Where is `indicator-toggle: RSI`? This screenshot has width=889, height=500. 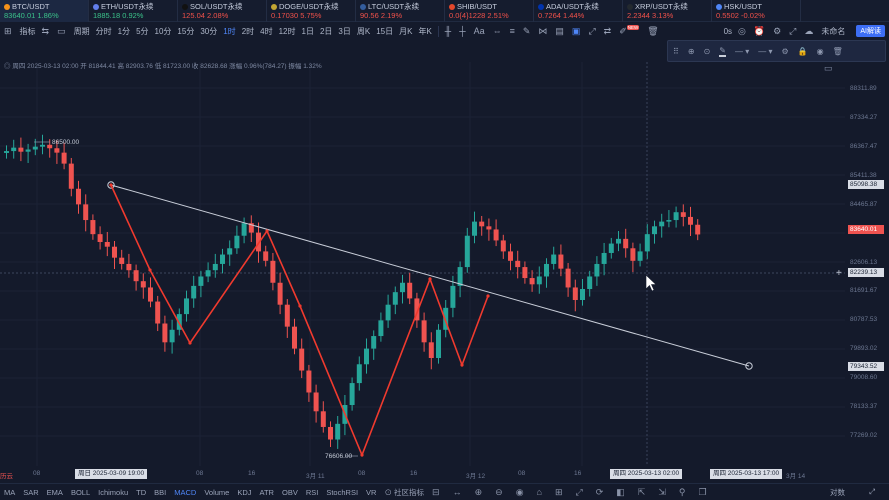
indicator-toggle: RSI is located at coordinates (312, 492).